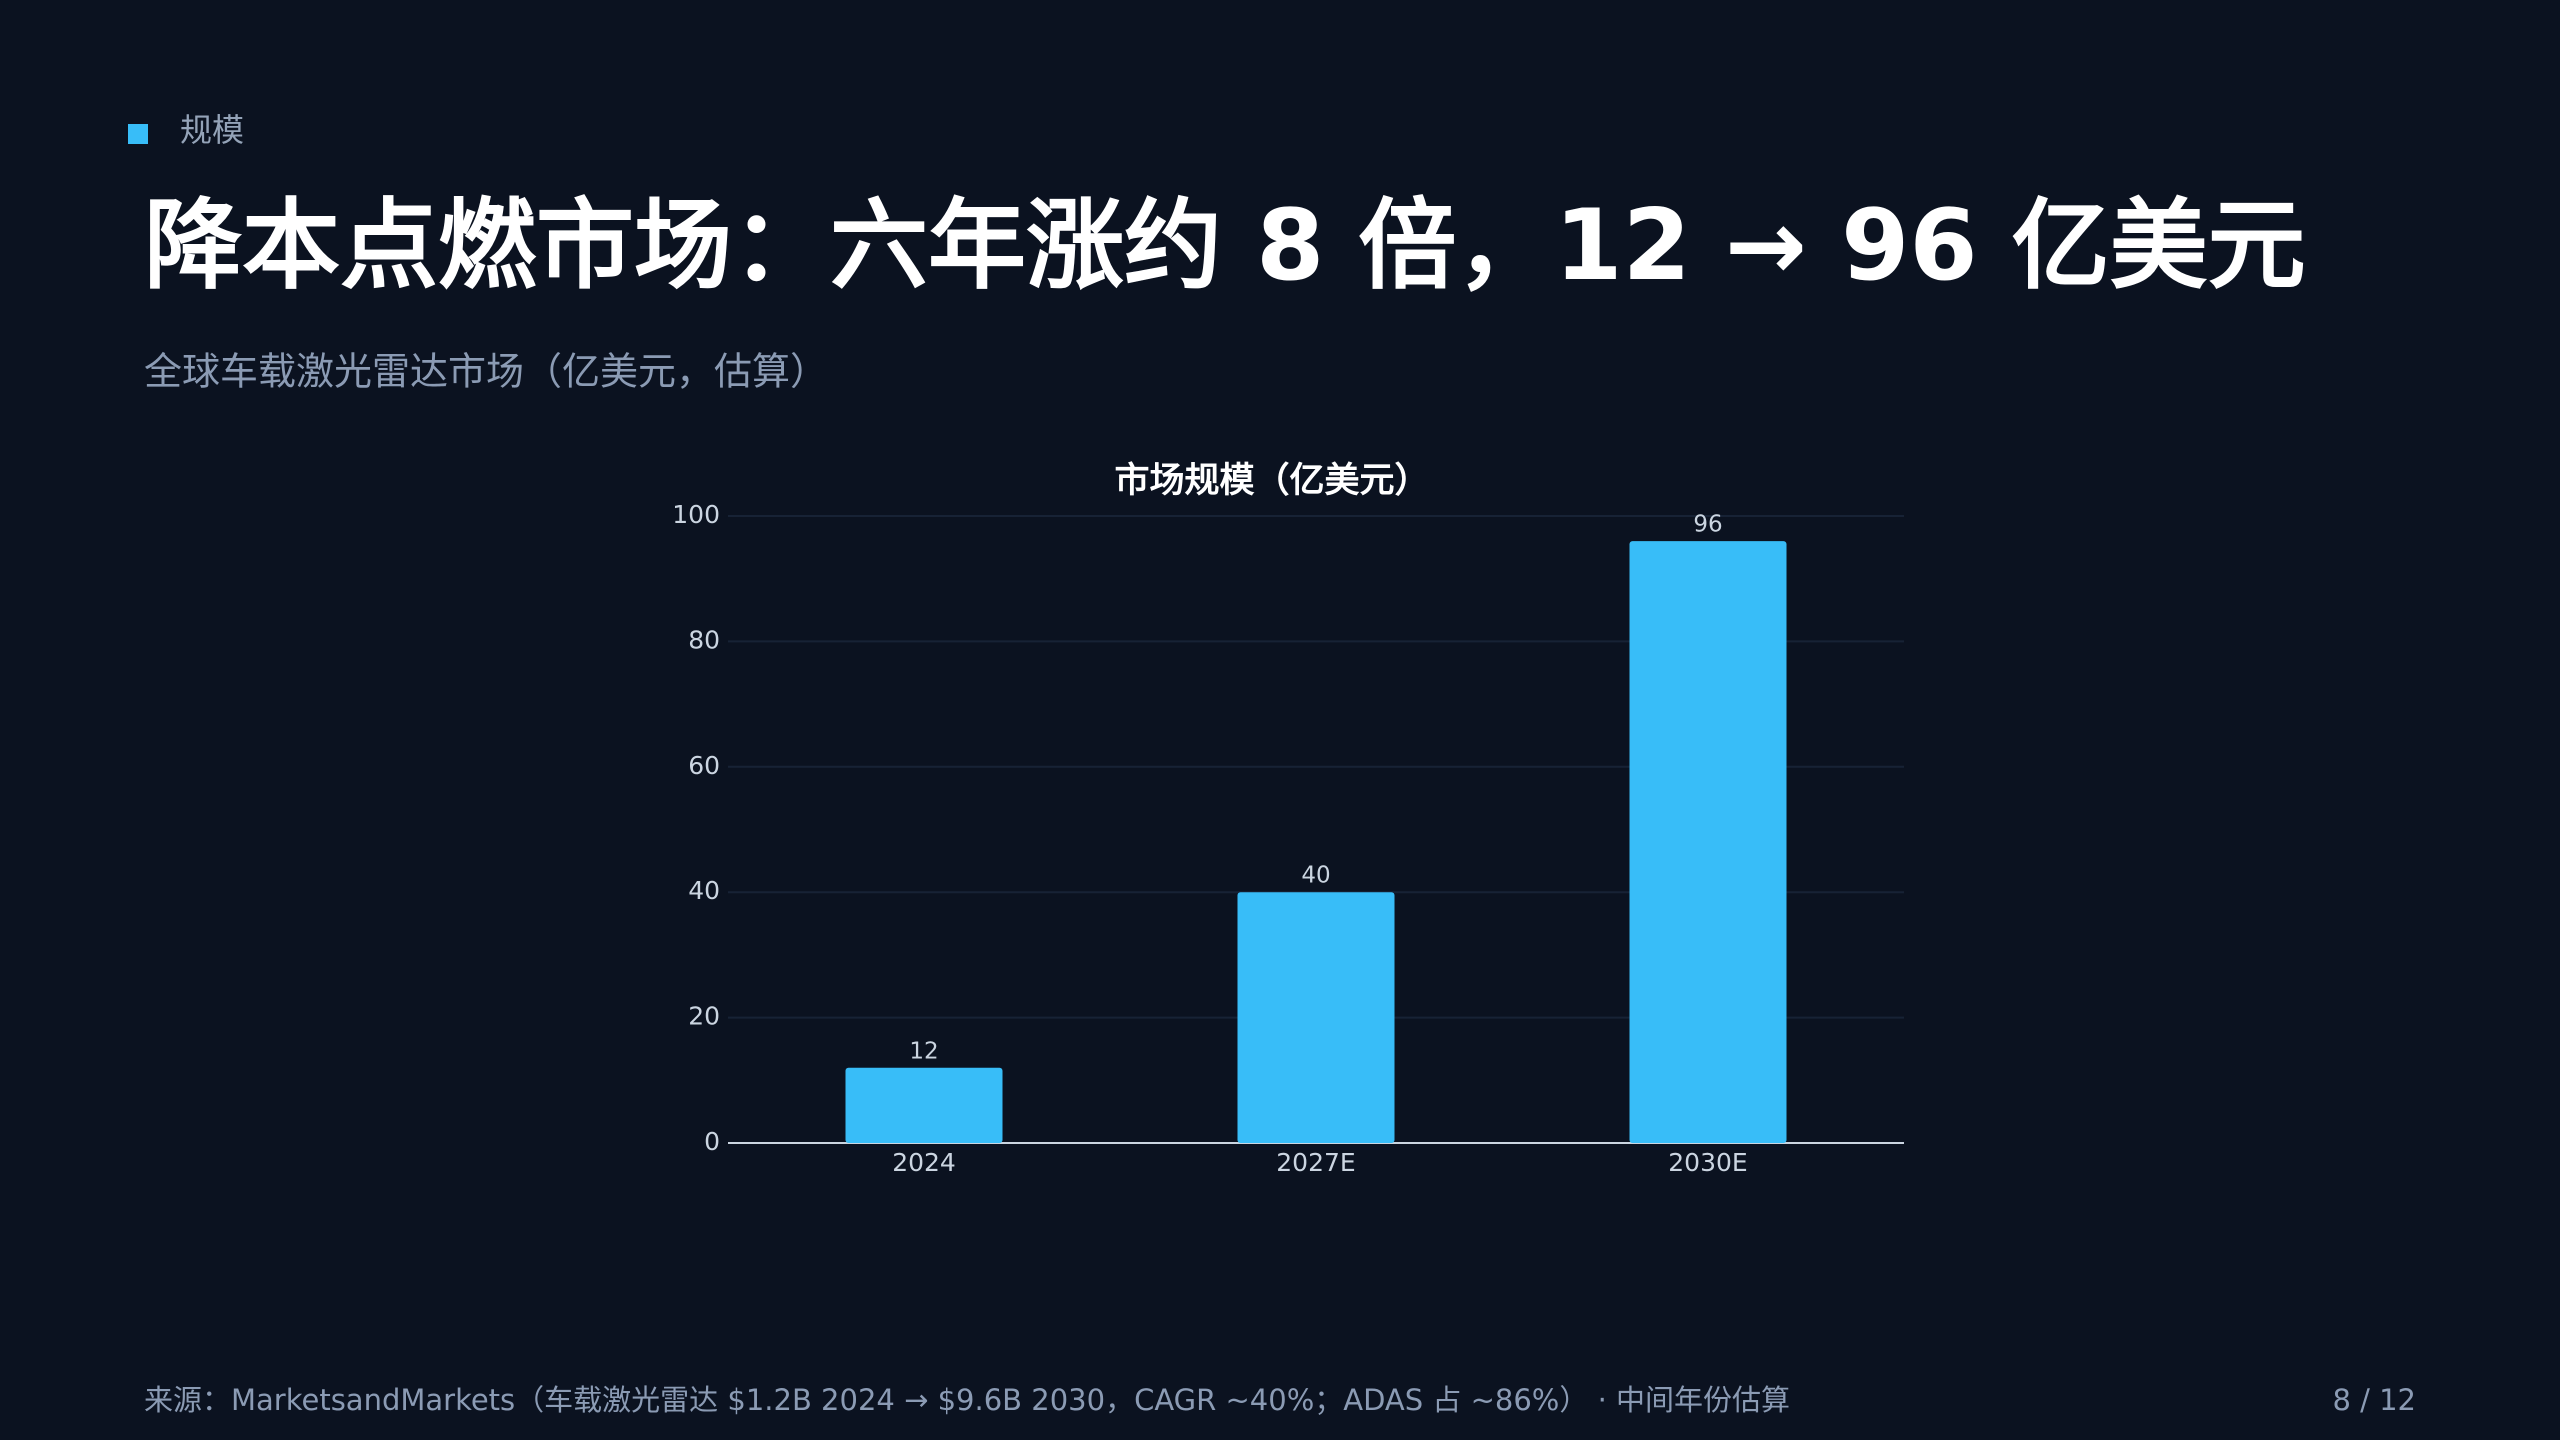 The width and height of the screenshot is (2560, 1440). Describe the element at coordinates (704, 890) in the screenshot. I see `y-tick-label: 40` at that location.